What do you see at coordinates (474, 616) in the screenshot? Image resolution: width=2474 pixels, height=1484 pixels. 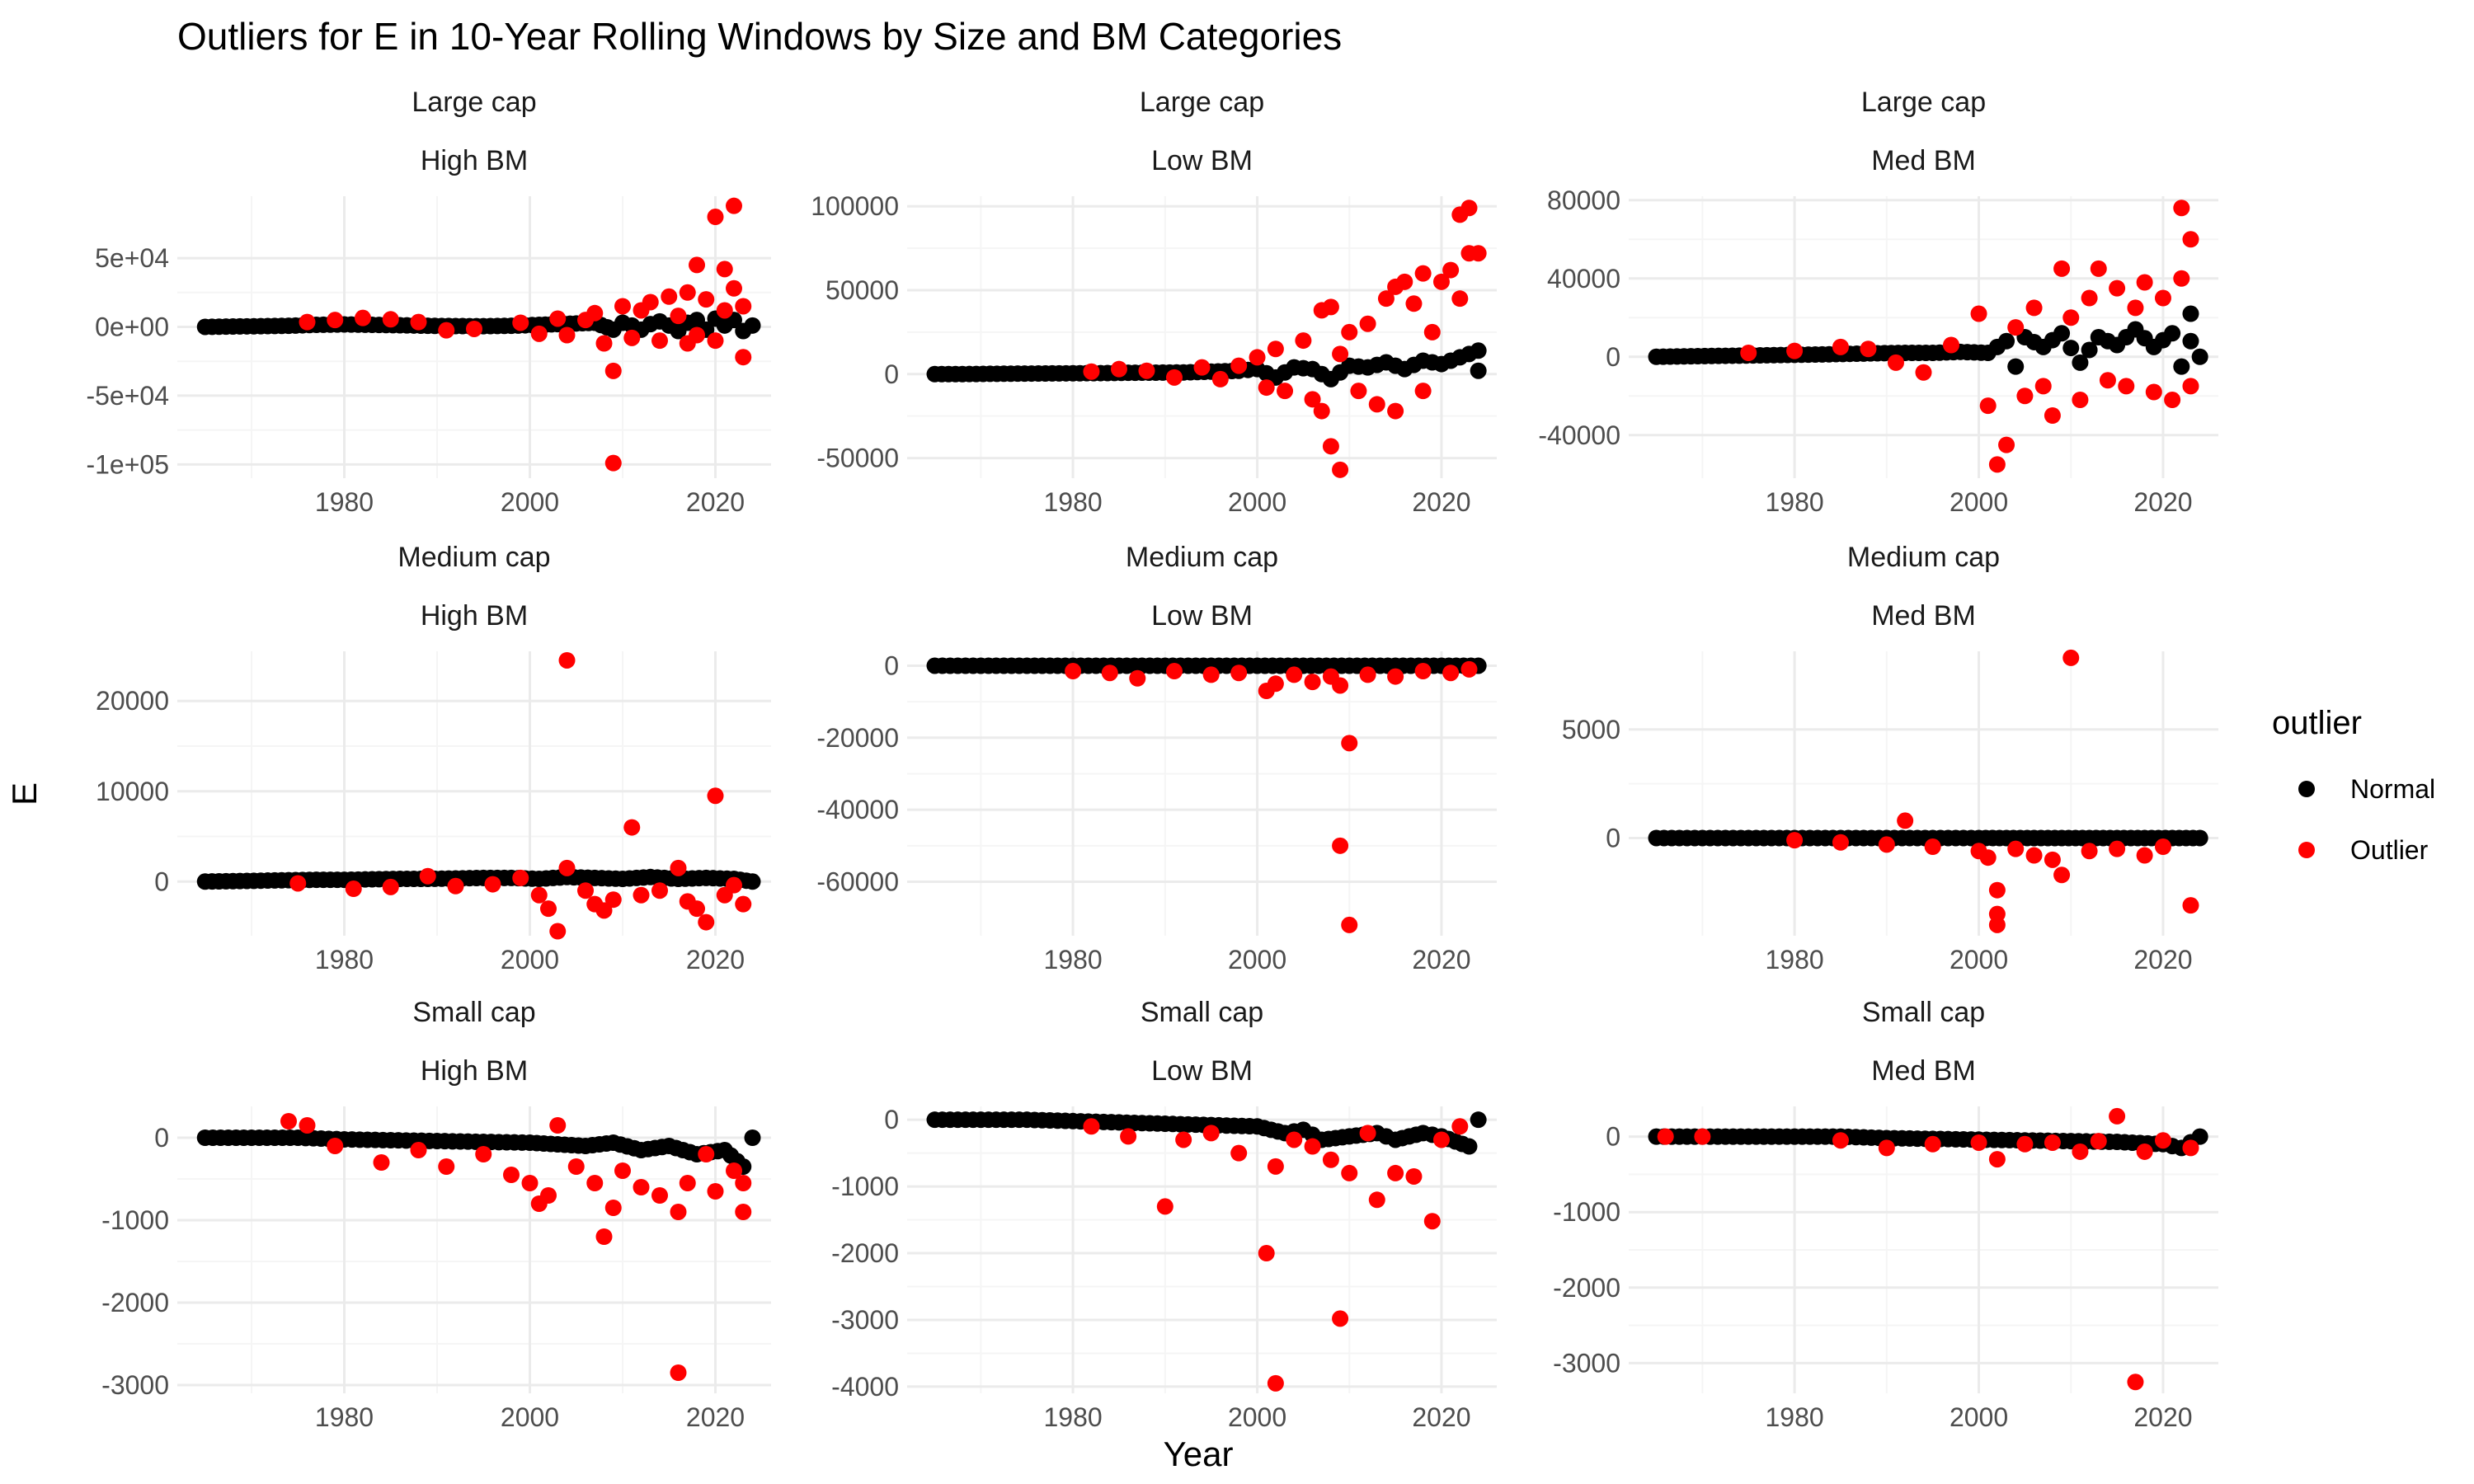 I see `strip-label-bm: High BM` at bounding box center [474, 616].